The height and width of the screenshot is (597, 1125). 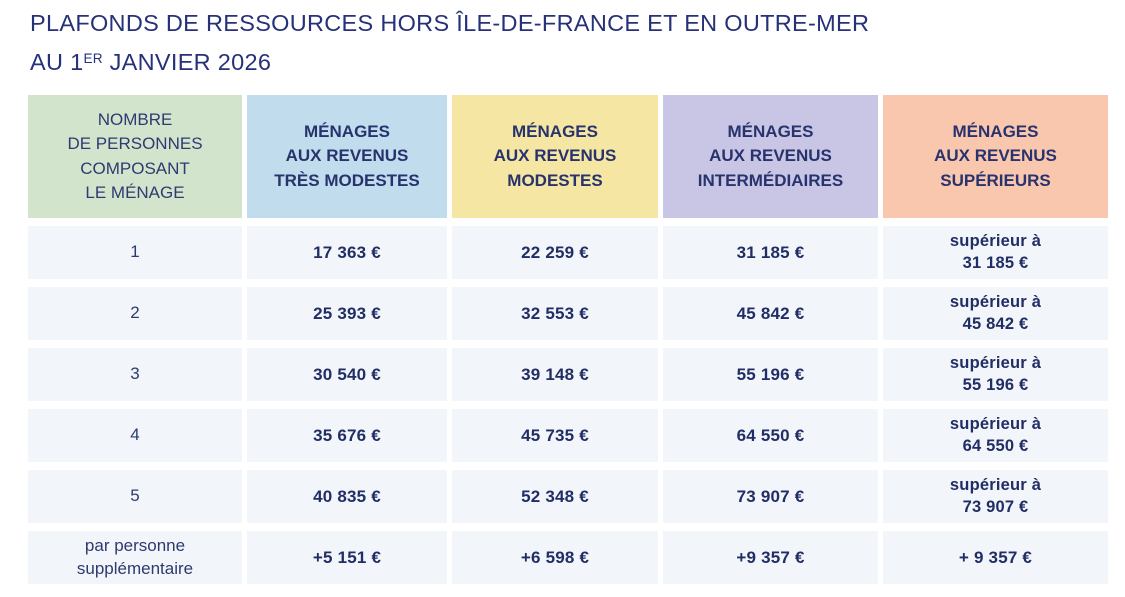 I want to click on value-cell-tres-modestes: 17 363 €, so click(x=347, y=252).